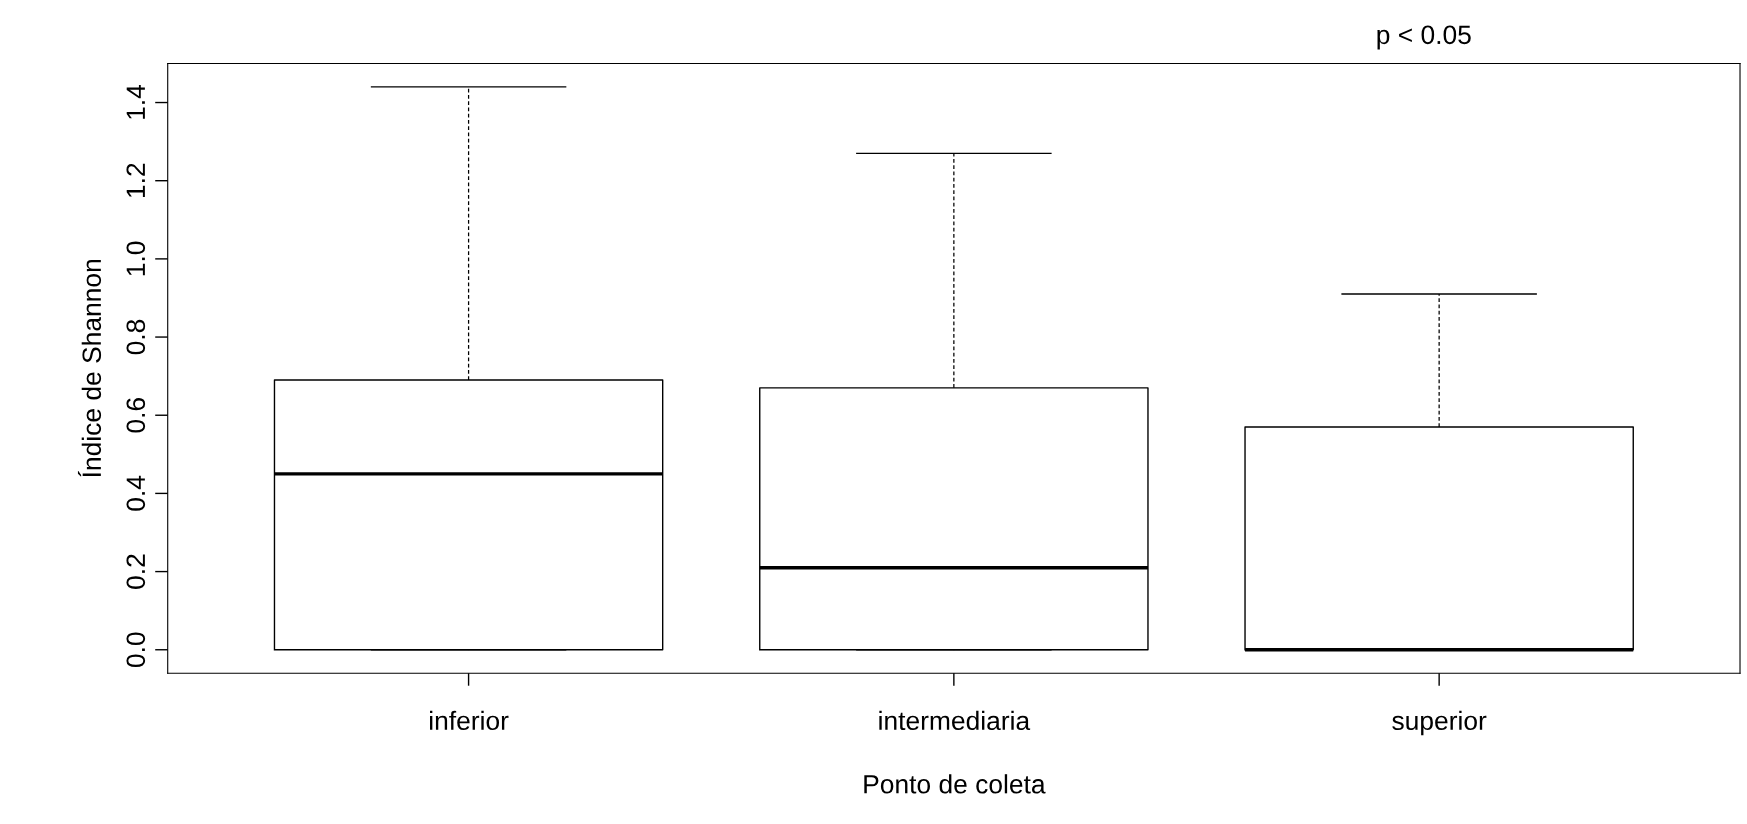  I want to click on x-tick-label: intermediaria, so click(955, 720).